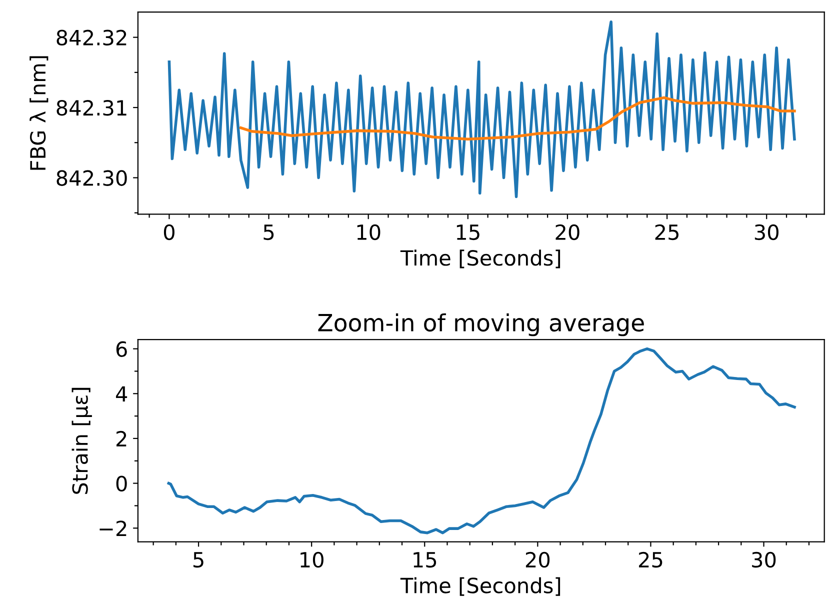  What do you see at coordinates (91, 38) in the screenshot?
I see `y-tick-label: 842.32` at bounding box center [91, 38].